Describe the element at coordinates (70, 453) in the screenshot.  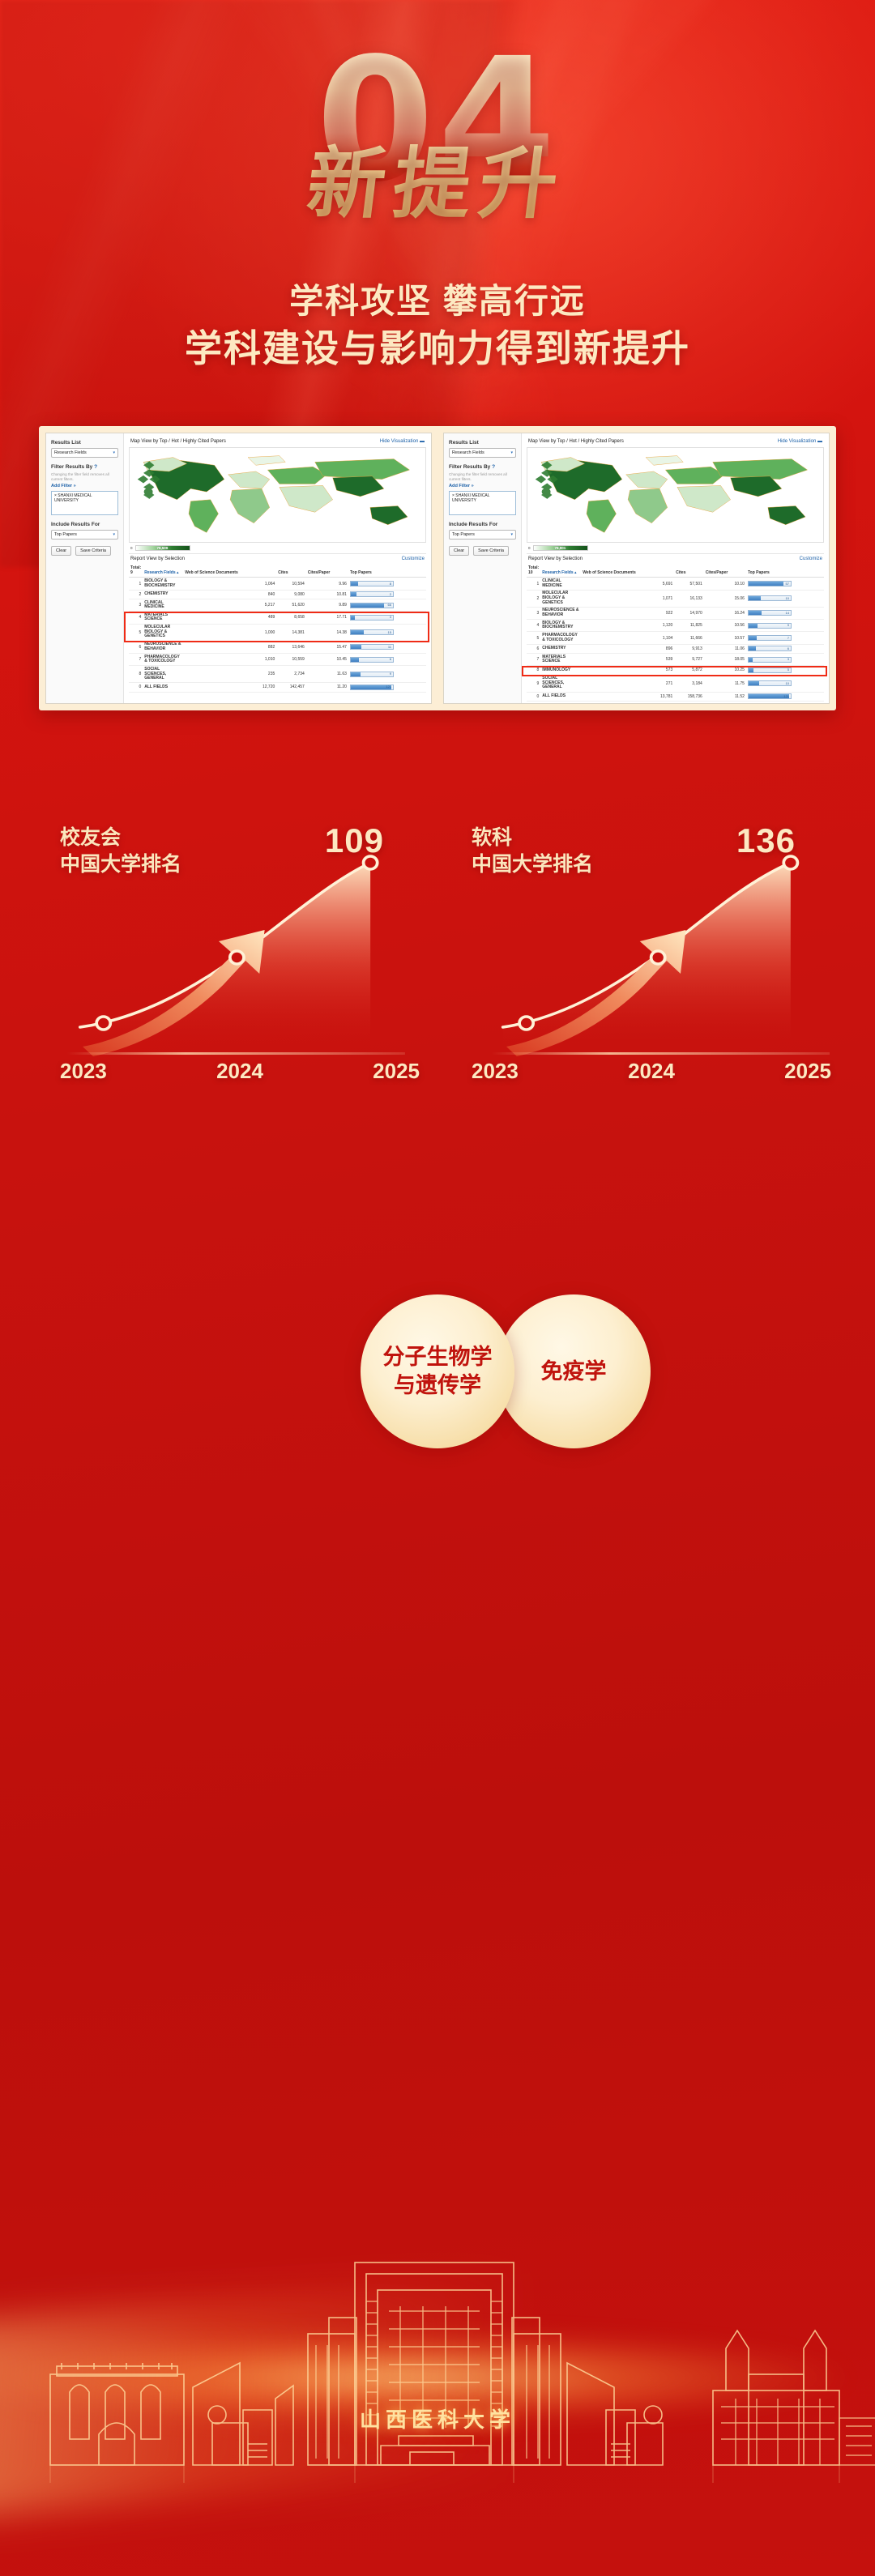
I see `results-list-value: Research Fields` at that location.